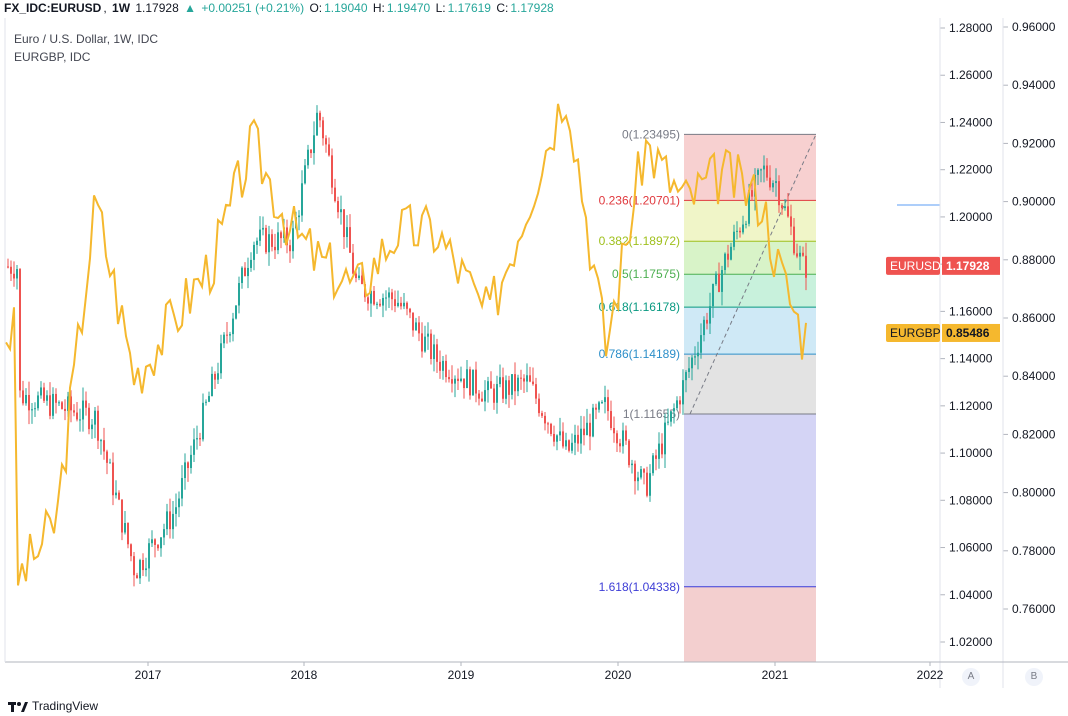  I want to click on interval: 1W, so click(121, 8).